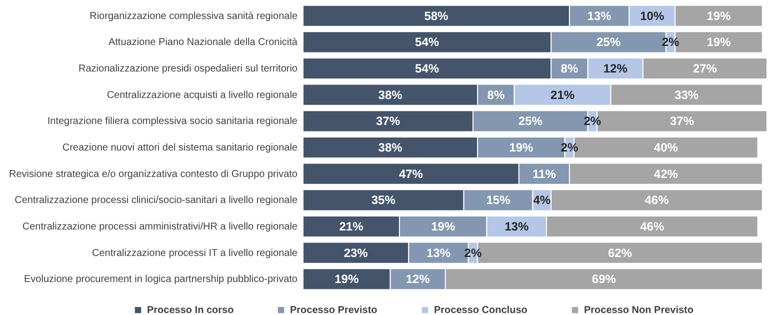 This screenshot has width=780, height=315. What do you see at coordinates (172, 122) in the screenshot?
I see `y-tick-label: Integrazione filiera complessiva socio sanitaria regionale` at bounding box center [172, 122].